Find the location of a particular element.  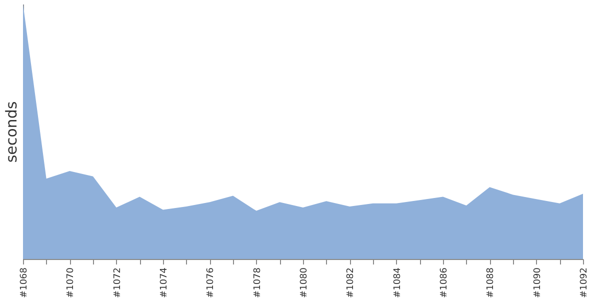

x-tick-label: #1088 is located at coordinates (491, 282).